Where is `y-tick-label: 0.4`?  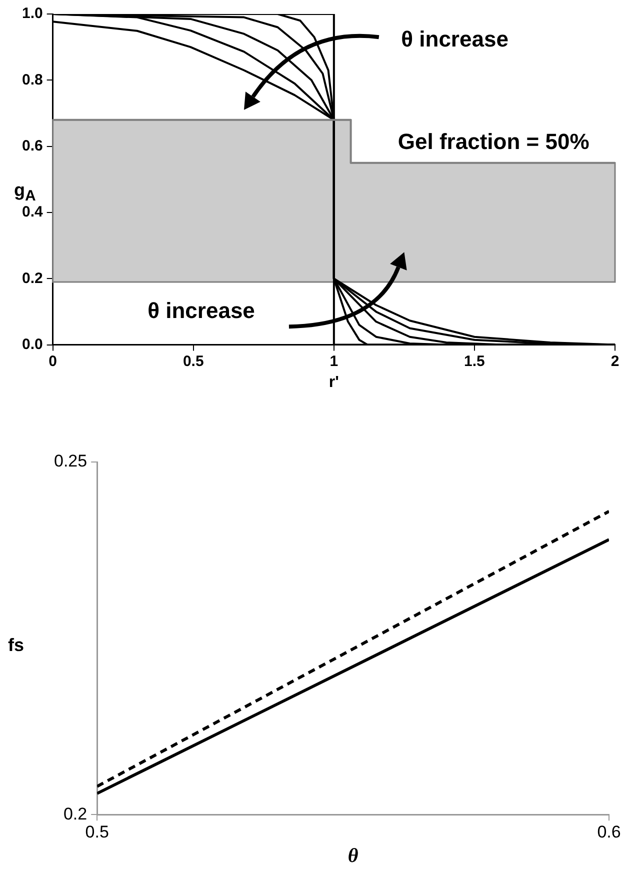
y-tick-label: 0.4 is located at coordinates (33, 212).